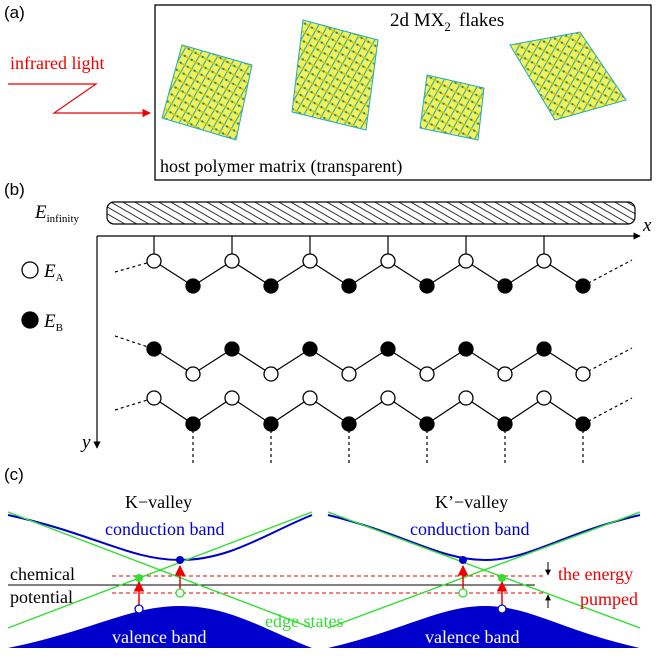 This screenshot has width=656, height=659. I want to click on k-valley-diagram, so click(160, 579).